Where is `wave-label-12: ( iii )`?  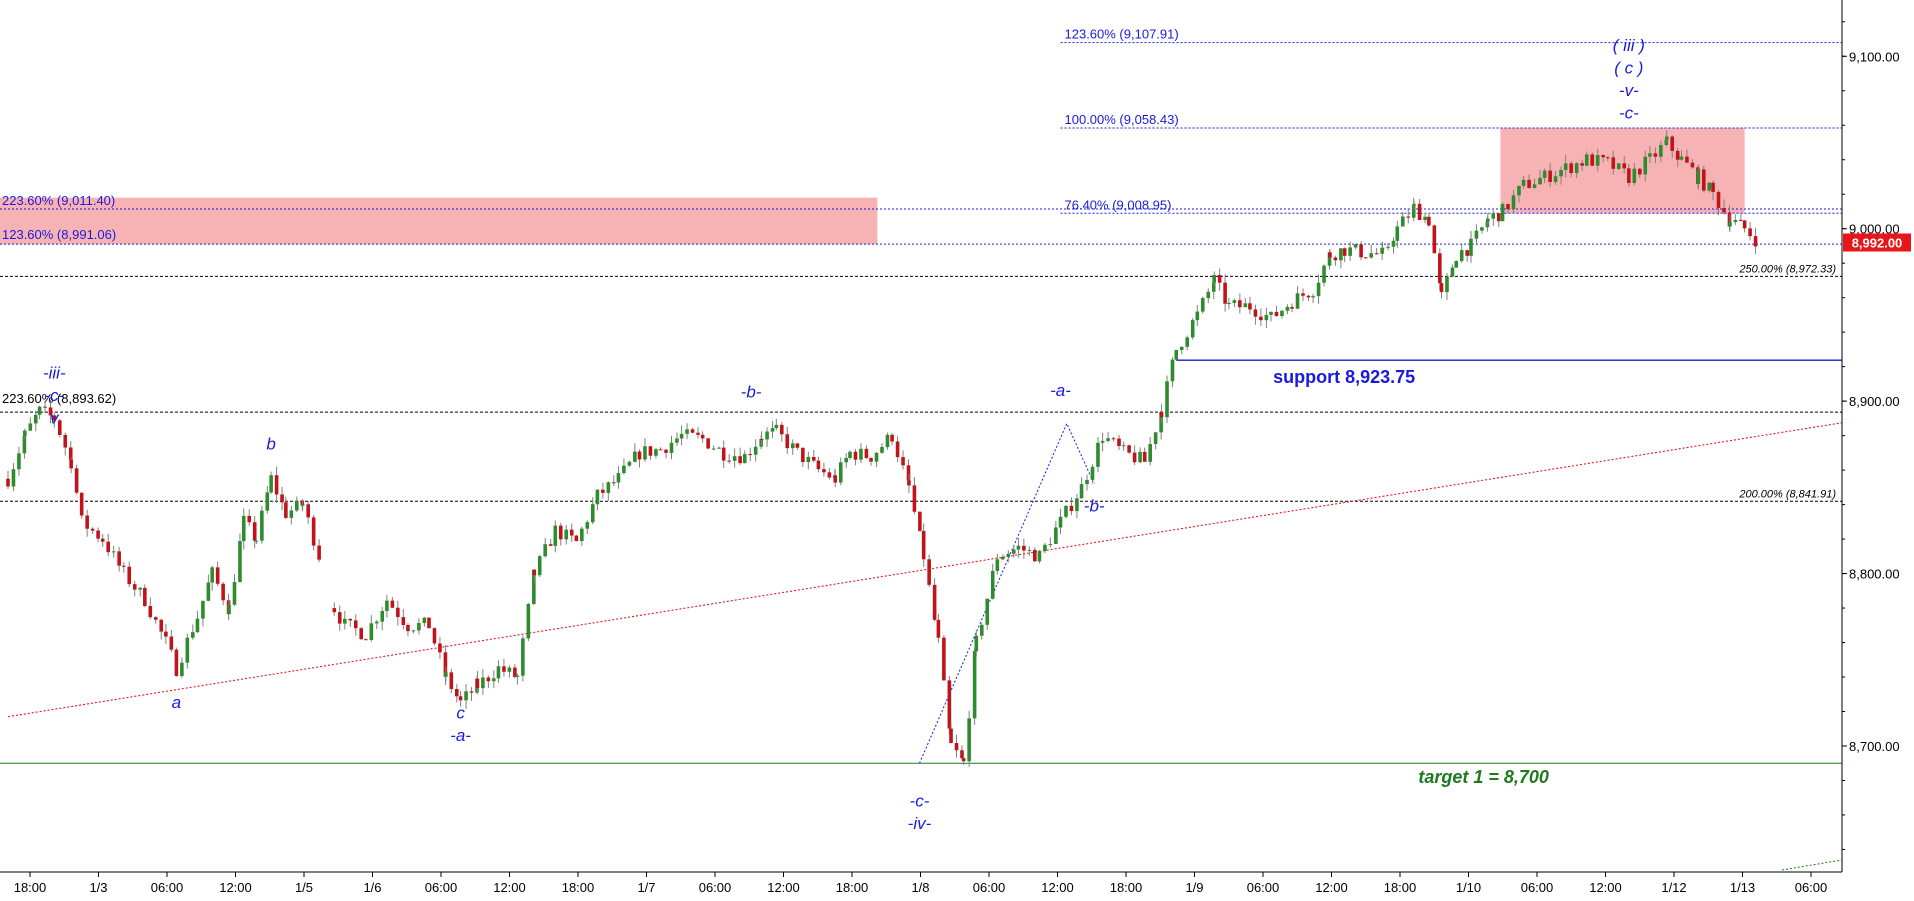 wave-label-12: ( iii ) is located at coordinates (1629, 45).